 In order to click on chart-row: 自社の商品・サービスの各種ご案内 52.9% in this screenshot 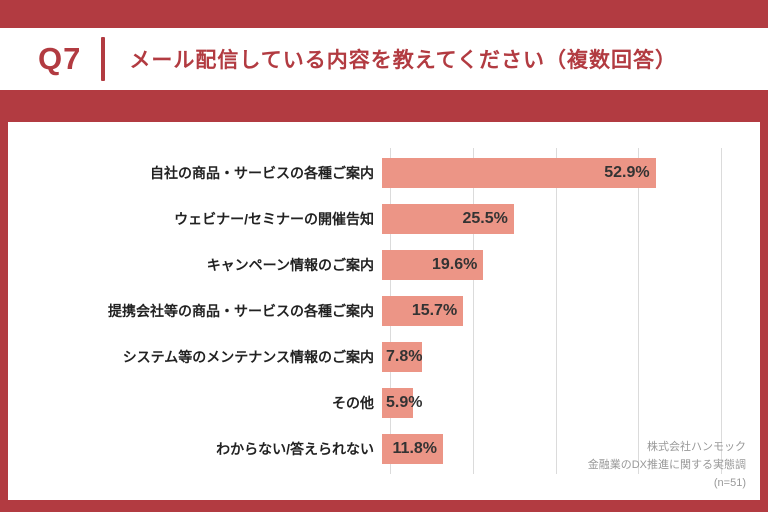, I will do `click(384, 173)`.